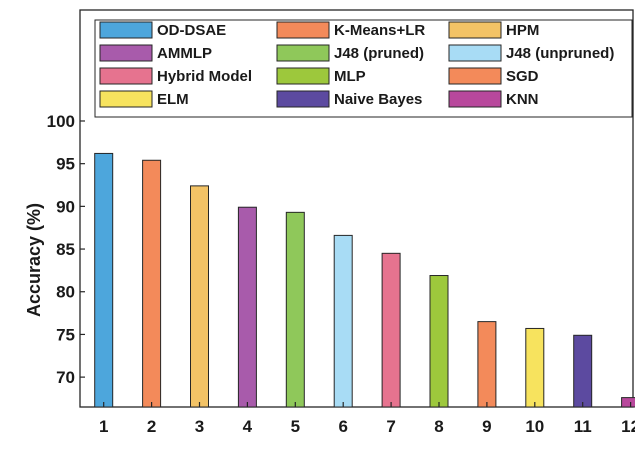 This screenshot has width=635, height=464. I want to click on legend-label: MLP, so click(350, 76).